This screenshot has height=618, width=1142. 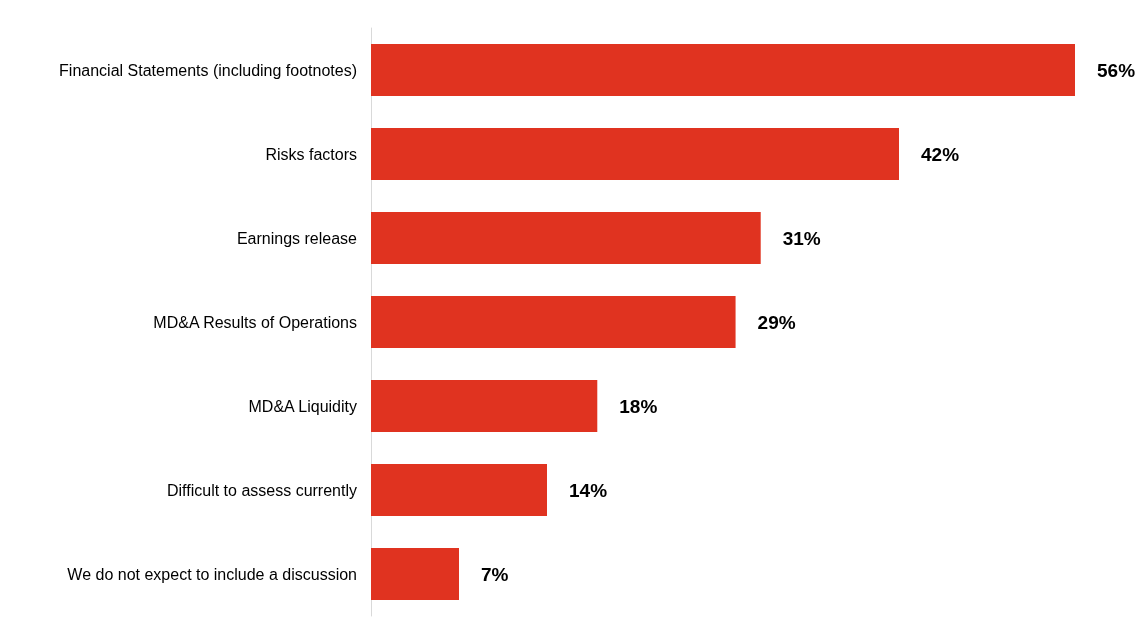 I want to click on data-label: 31%, so click(x=801, y=238).